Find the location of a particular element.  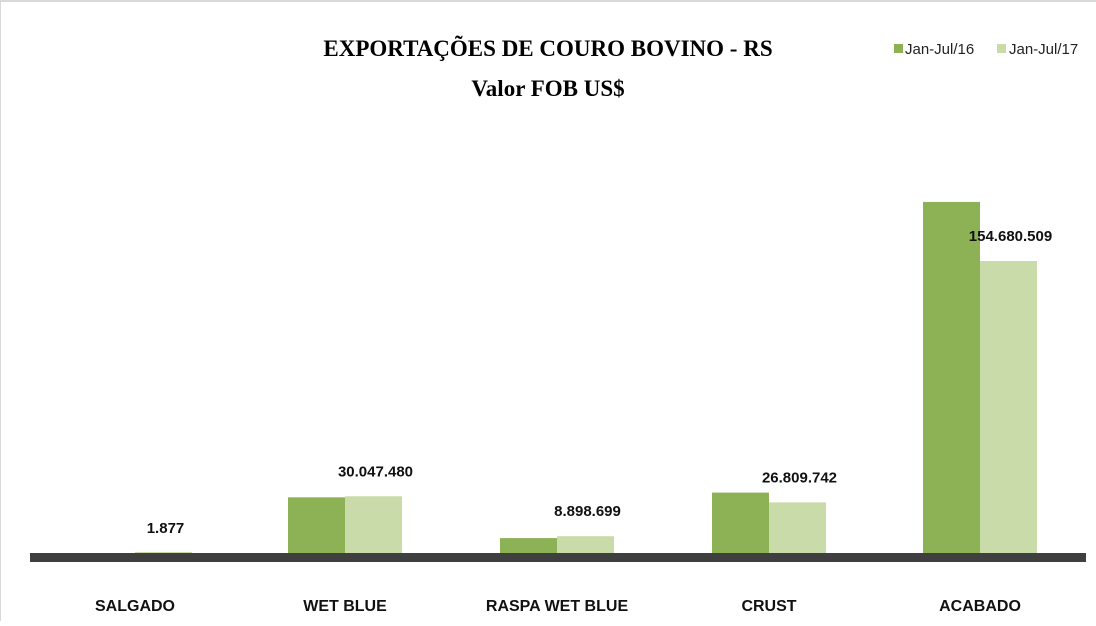

top-border is located at coordinates (548, 1).